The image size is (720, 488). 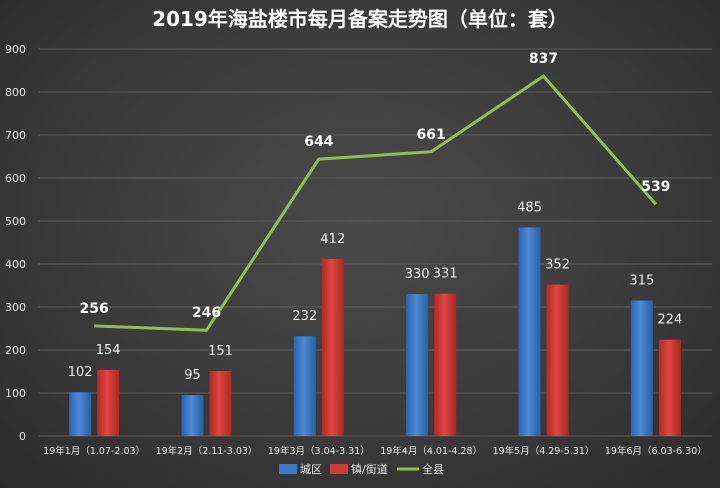 I want to click on legend-label: 镇/街道, so click(x=369, y=469).